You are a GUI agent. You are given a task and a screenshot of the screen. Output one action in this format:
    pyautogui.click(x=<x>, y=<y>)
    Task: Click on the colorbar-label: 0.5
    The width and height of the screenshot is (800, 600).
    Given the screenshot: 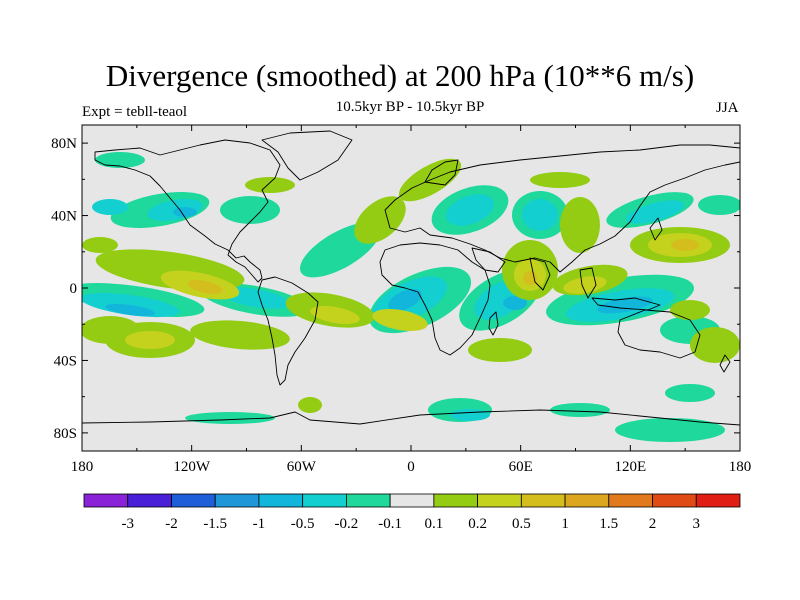 What is the action you would take?
    pyautogui.click(x=521, y=524)
    